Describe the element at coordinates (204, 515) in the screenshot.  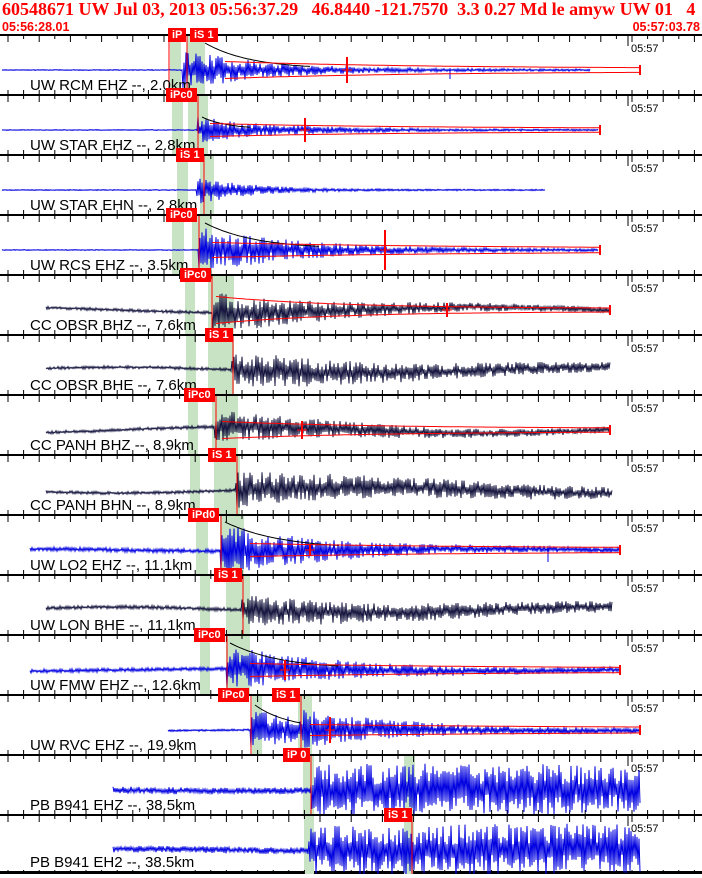
I see `pick-flag-iPd0: iPd0` at that location.